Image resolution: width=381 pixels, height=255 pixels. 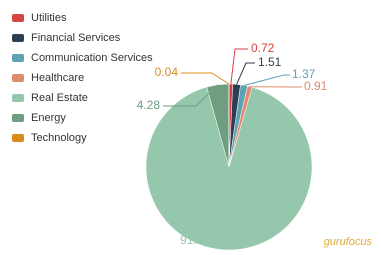 I want to click on legend-label: Technology, so click(x=59, y=138).